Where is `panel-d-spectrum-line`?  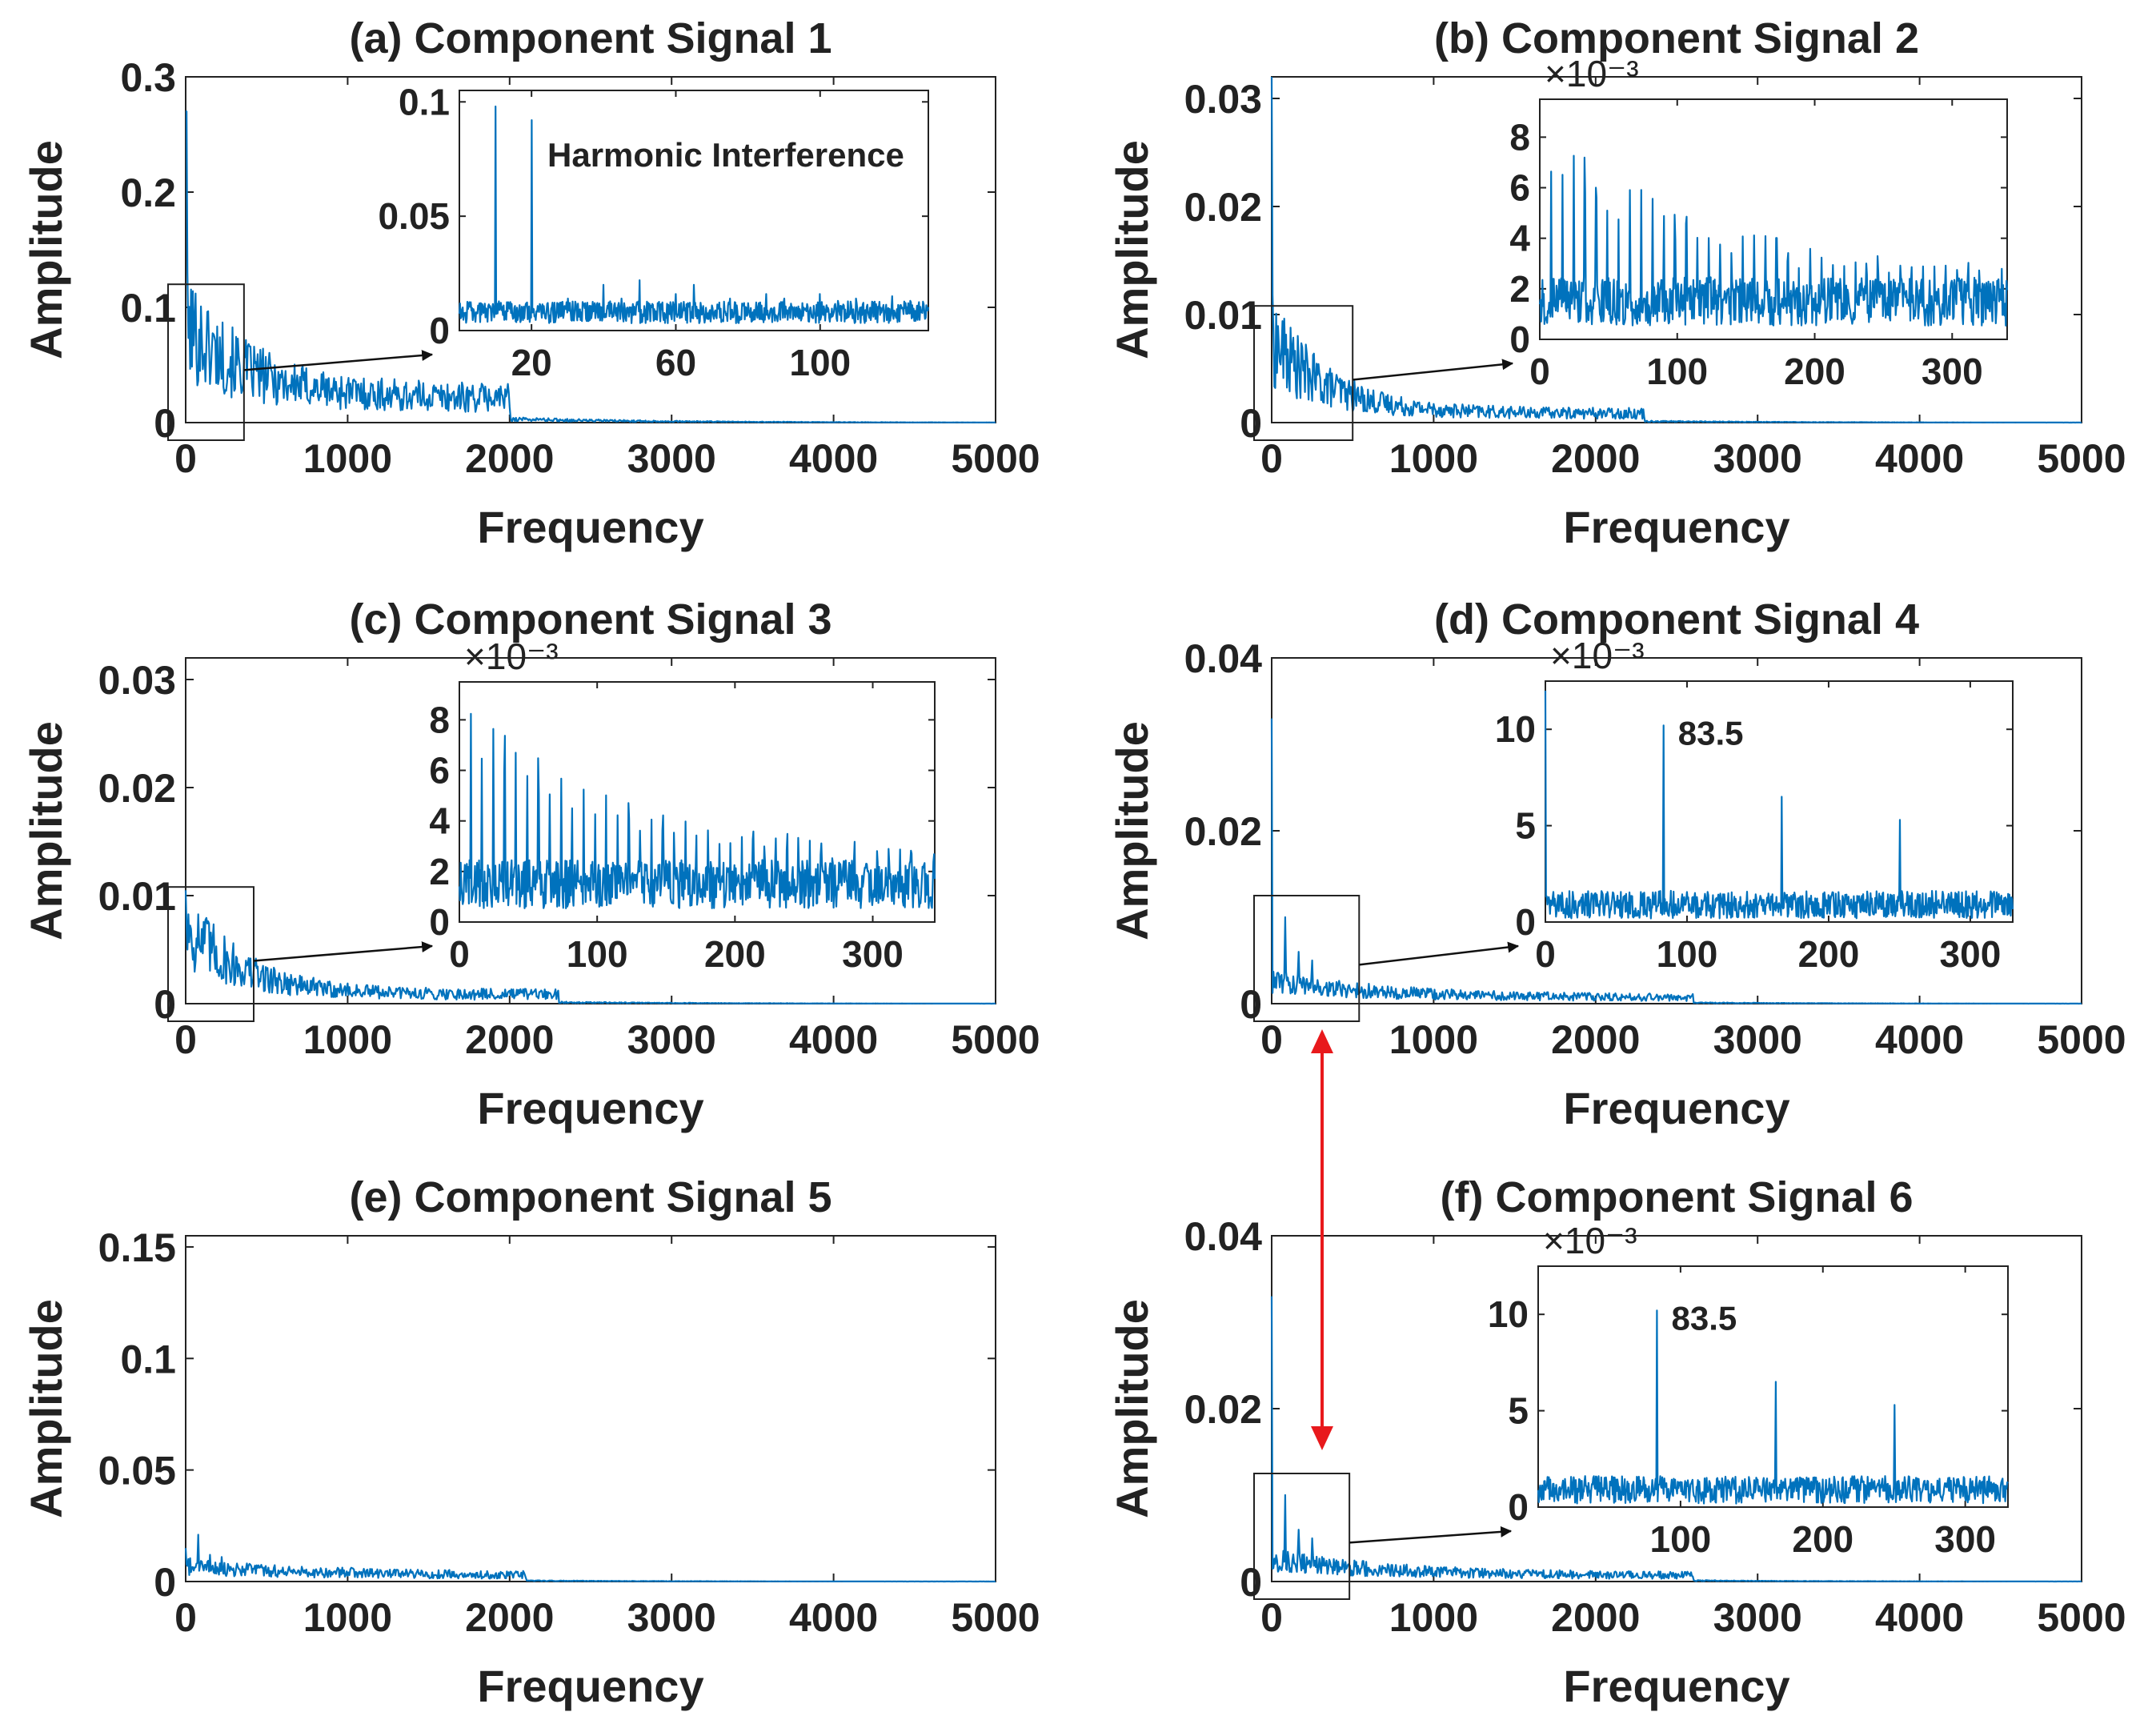
panel-d-spectrum-line is located at coordinates (1676, 861).